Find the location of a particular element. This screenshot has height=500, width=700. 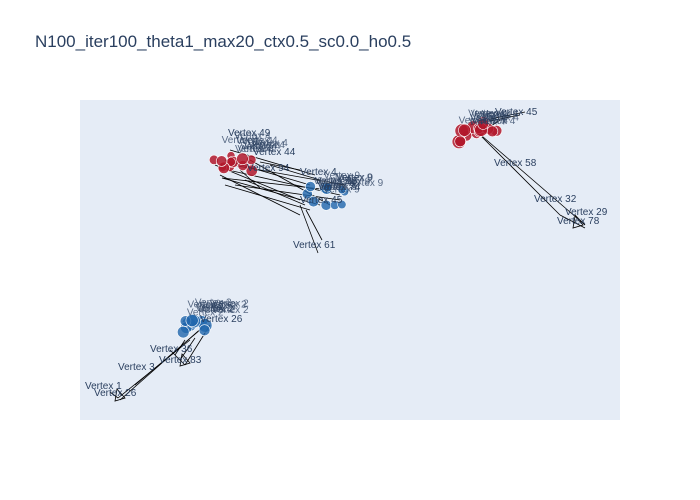

vertex-label: Vertex 61 is located at coordinates (314, 245).